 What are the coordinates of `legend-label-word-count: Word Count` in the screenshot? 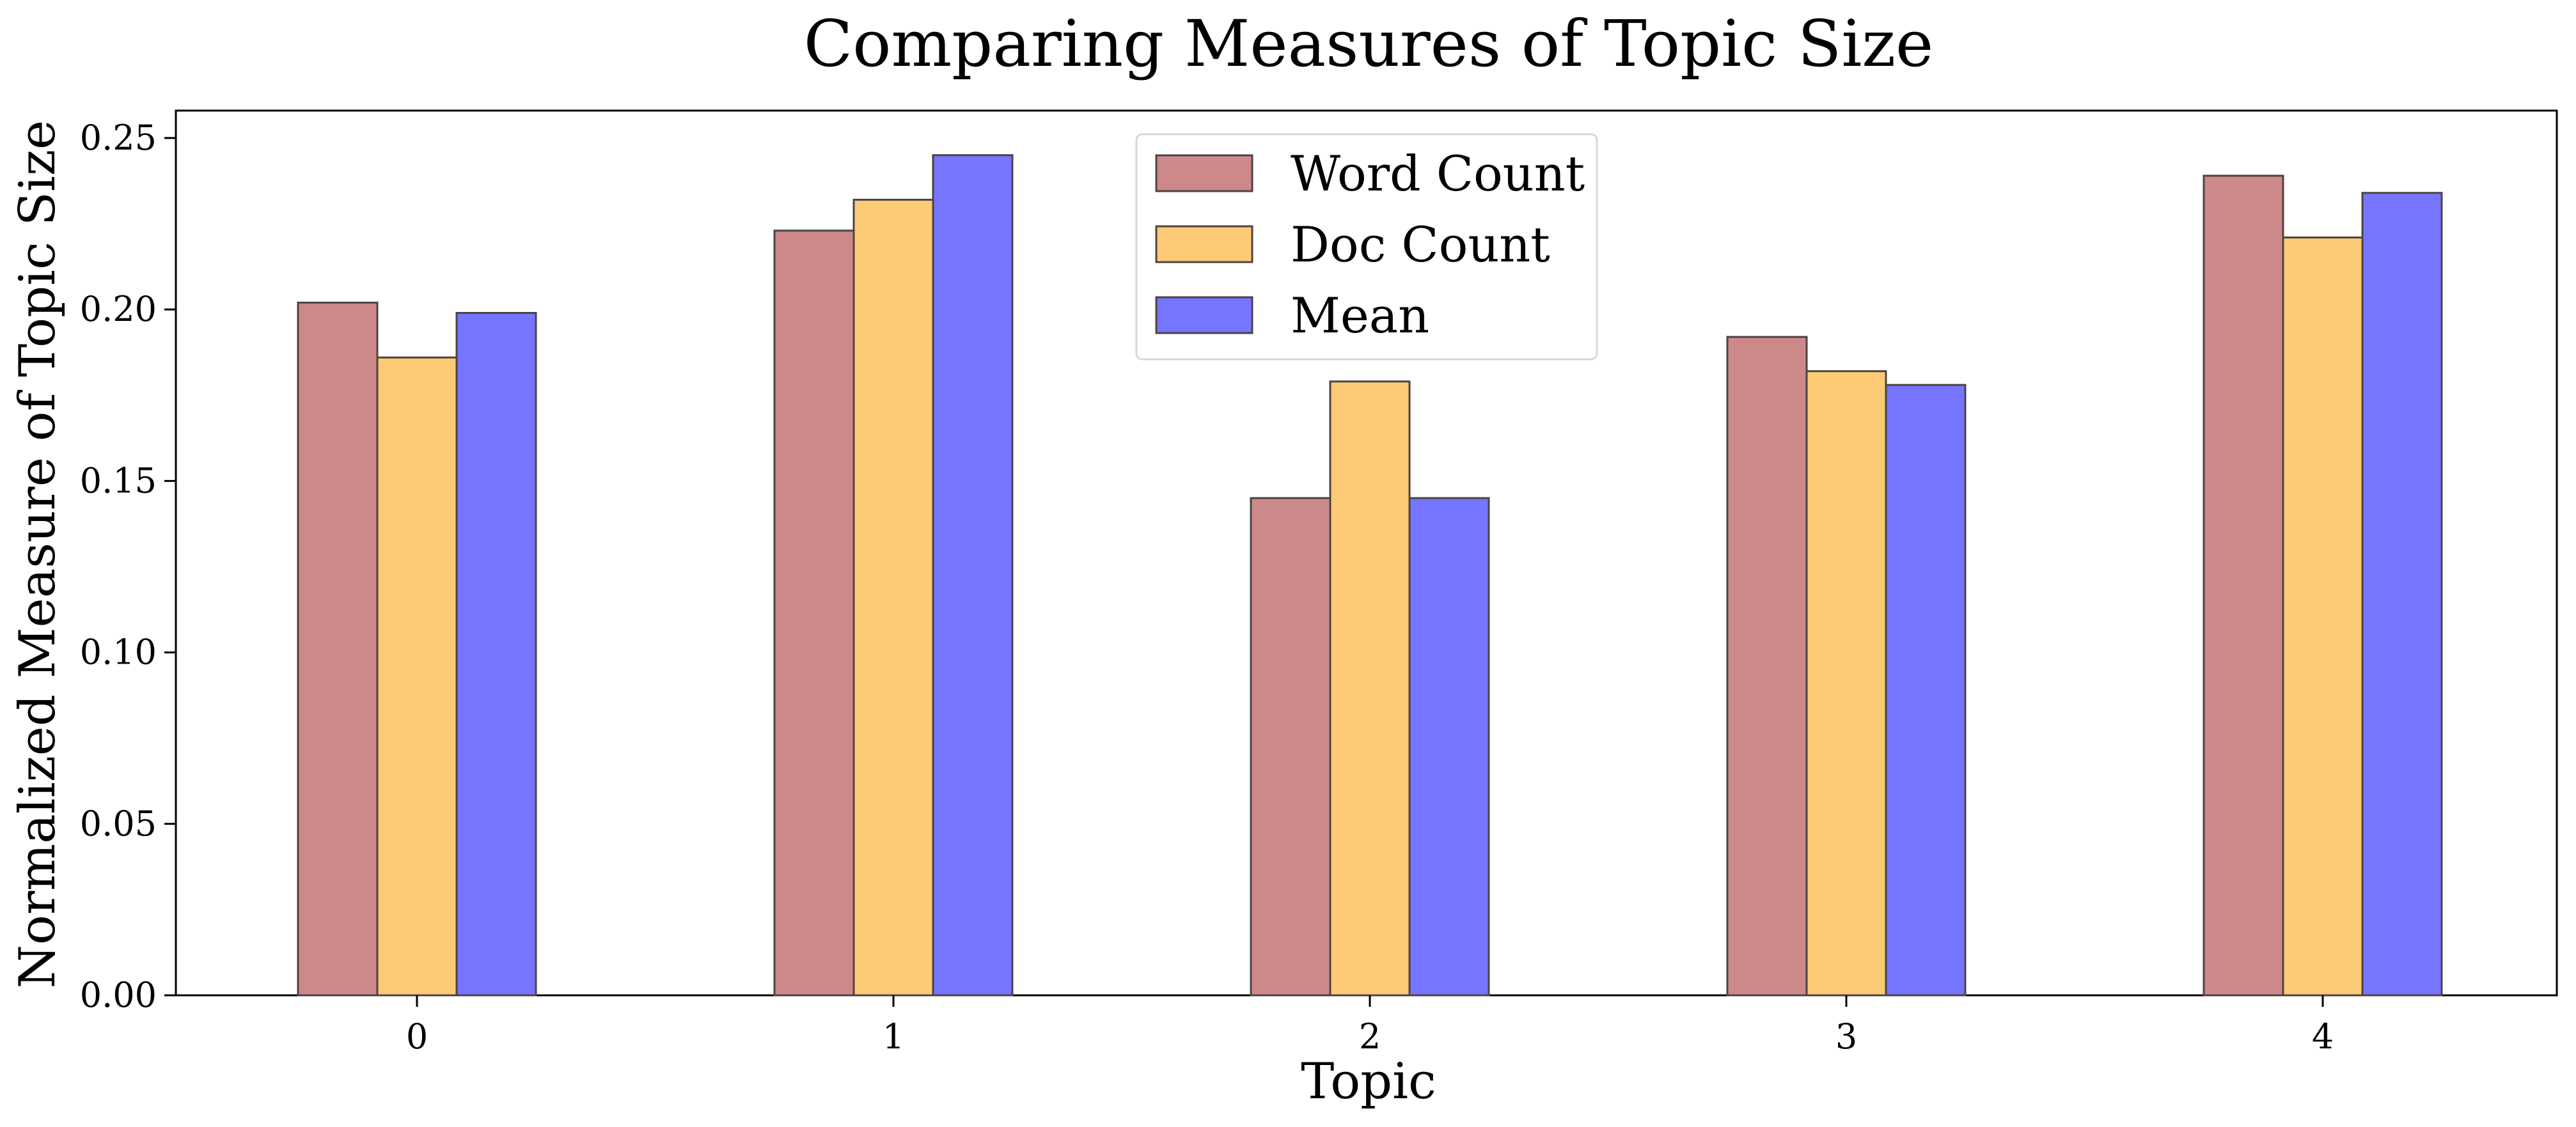 It's located at (1438, 173).